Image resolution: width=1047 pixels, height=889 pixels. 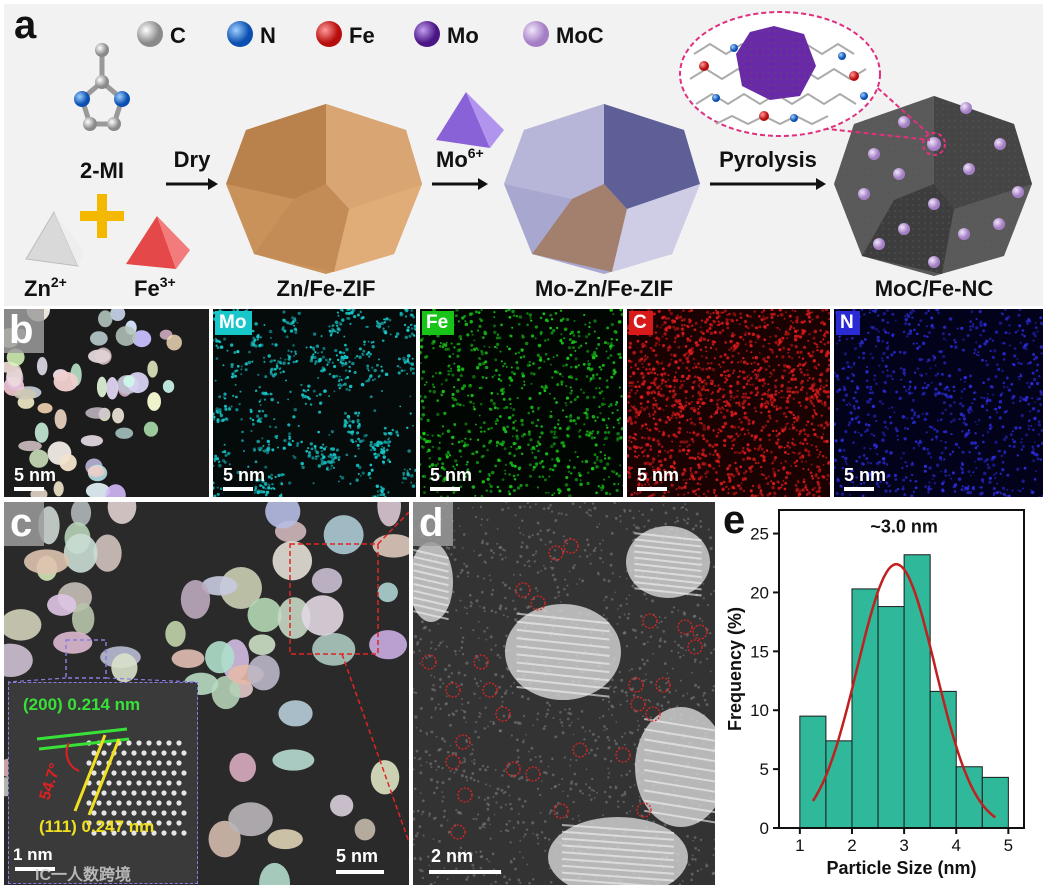 I want to click on fe-ion-label: Fe3+, so click(x=155, y=287).